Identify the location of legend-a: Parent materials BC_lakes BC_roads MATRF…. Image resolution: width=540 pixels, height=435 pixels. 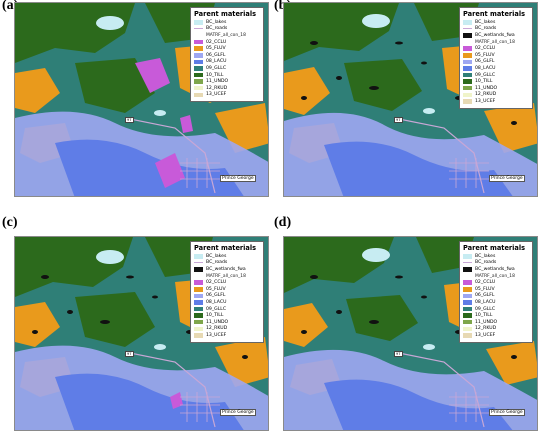
(227, 55).